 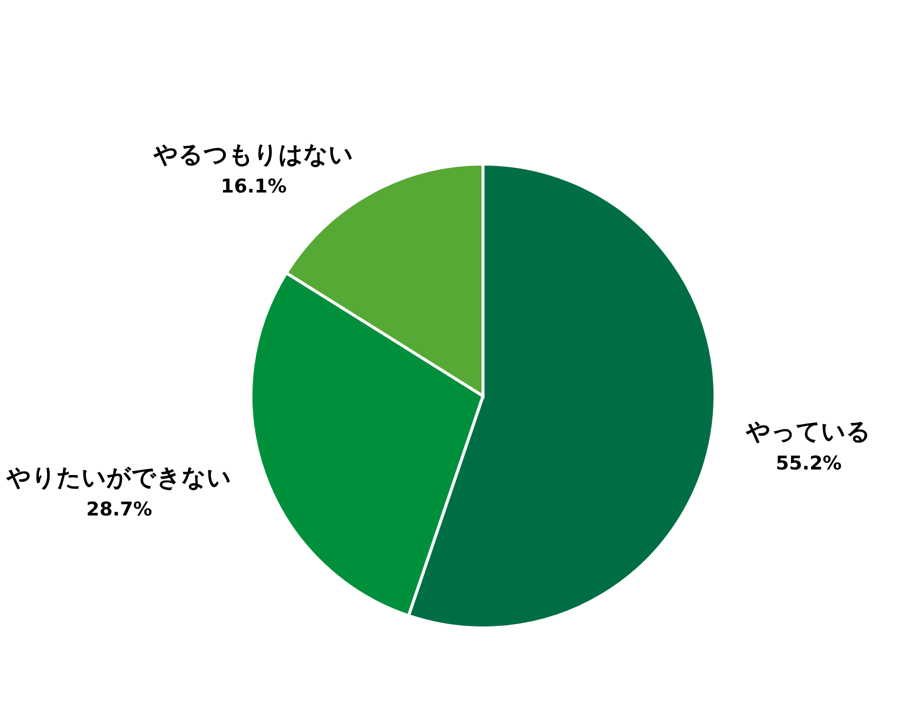 What do you see at coordinates (119, 509) in the screenshot?
I see `data-label: 28.7%` at bounding box center [119, 509].